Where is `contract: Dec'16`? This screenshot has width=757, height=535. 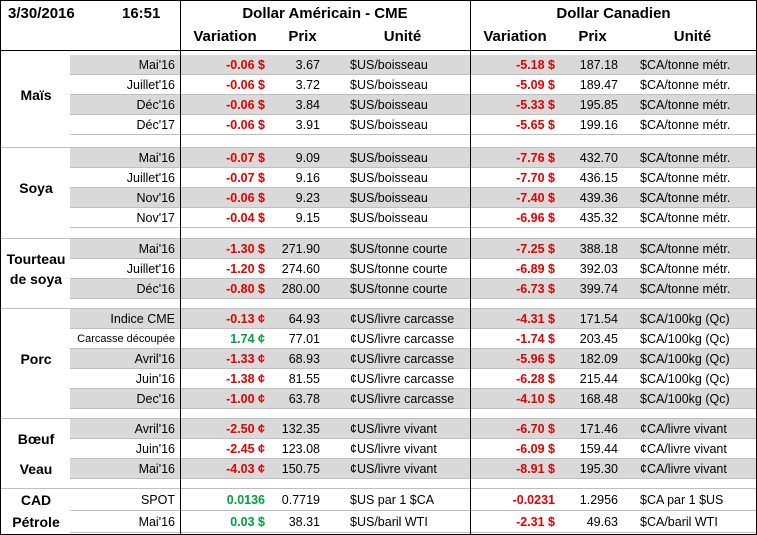 contract: Dec'16 is located at coordinates (155, 399).